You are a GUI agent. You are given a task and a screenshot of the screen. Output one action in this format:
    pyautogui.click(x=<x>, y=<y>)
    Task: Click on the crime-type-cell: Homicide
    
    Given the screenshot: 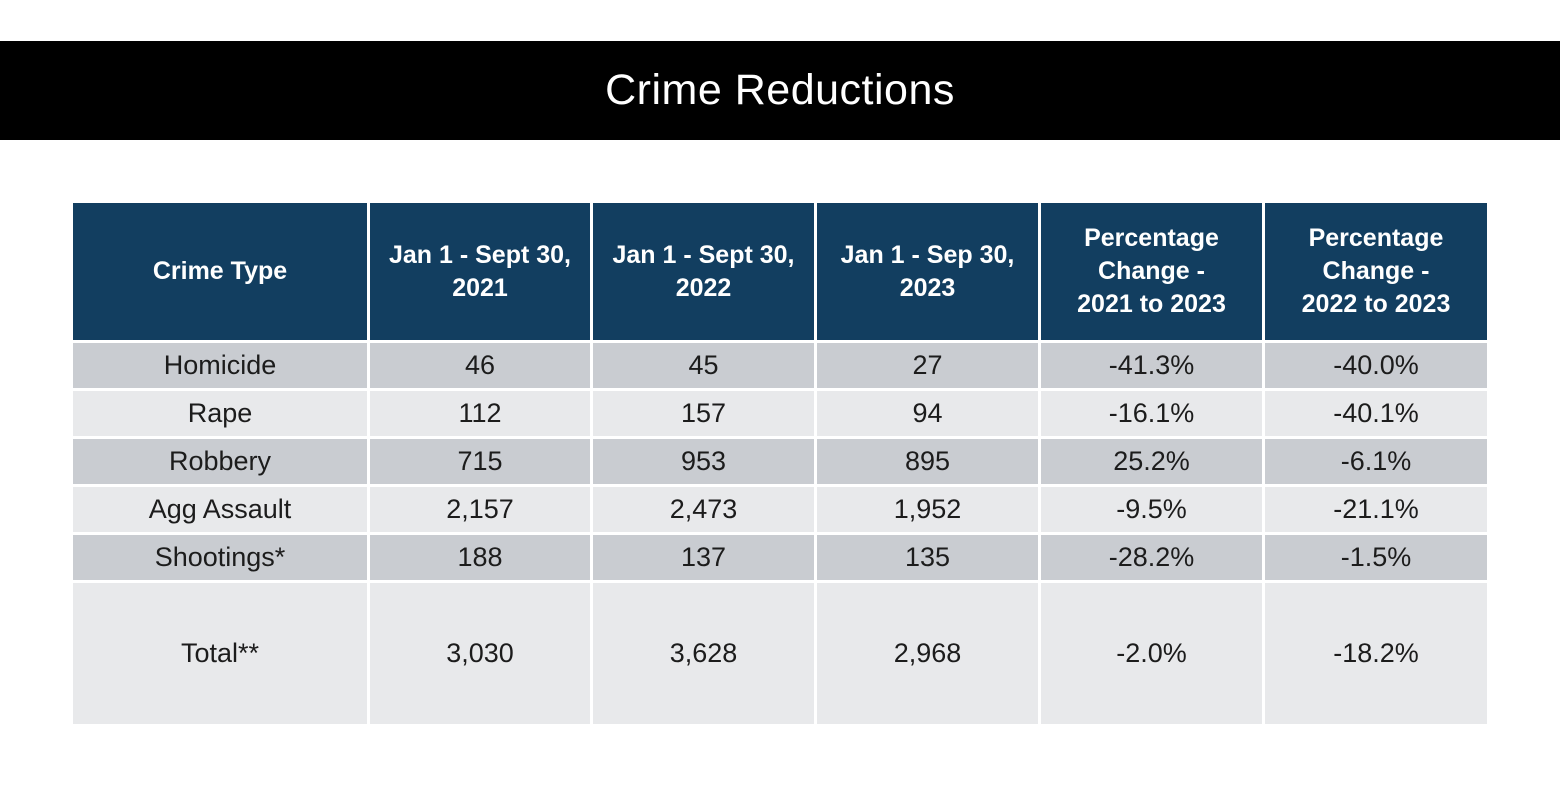 What is the action you would take?
    pyautogui.click(x=220, y=365)
    